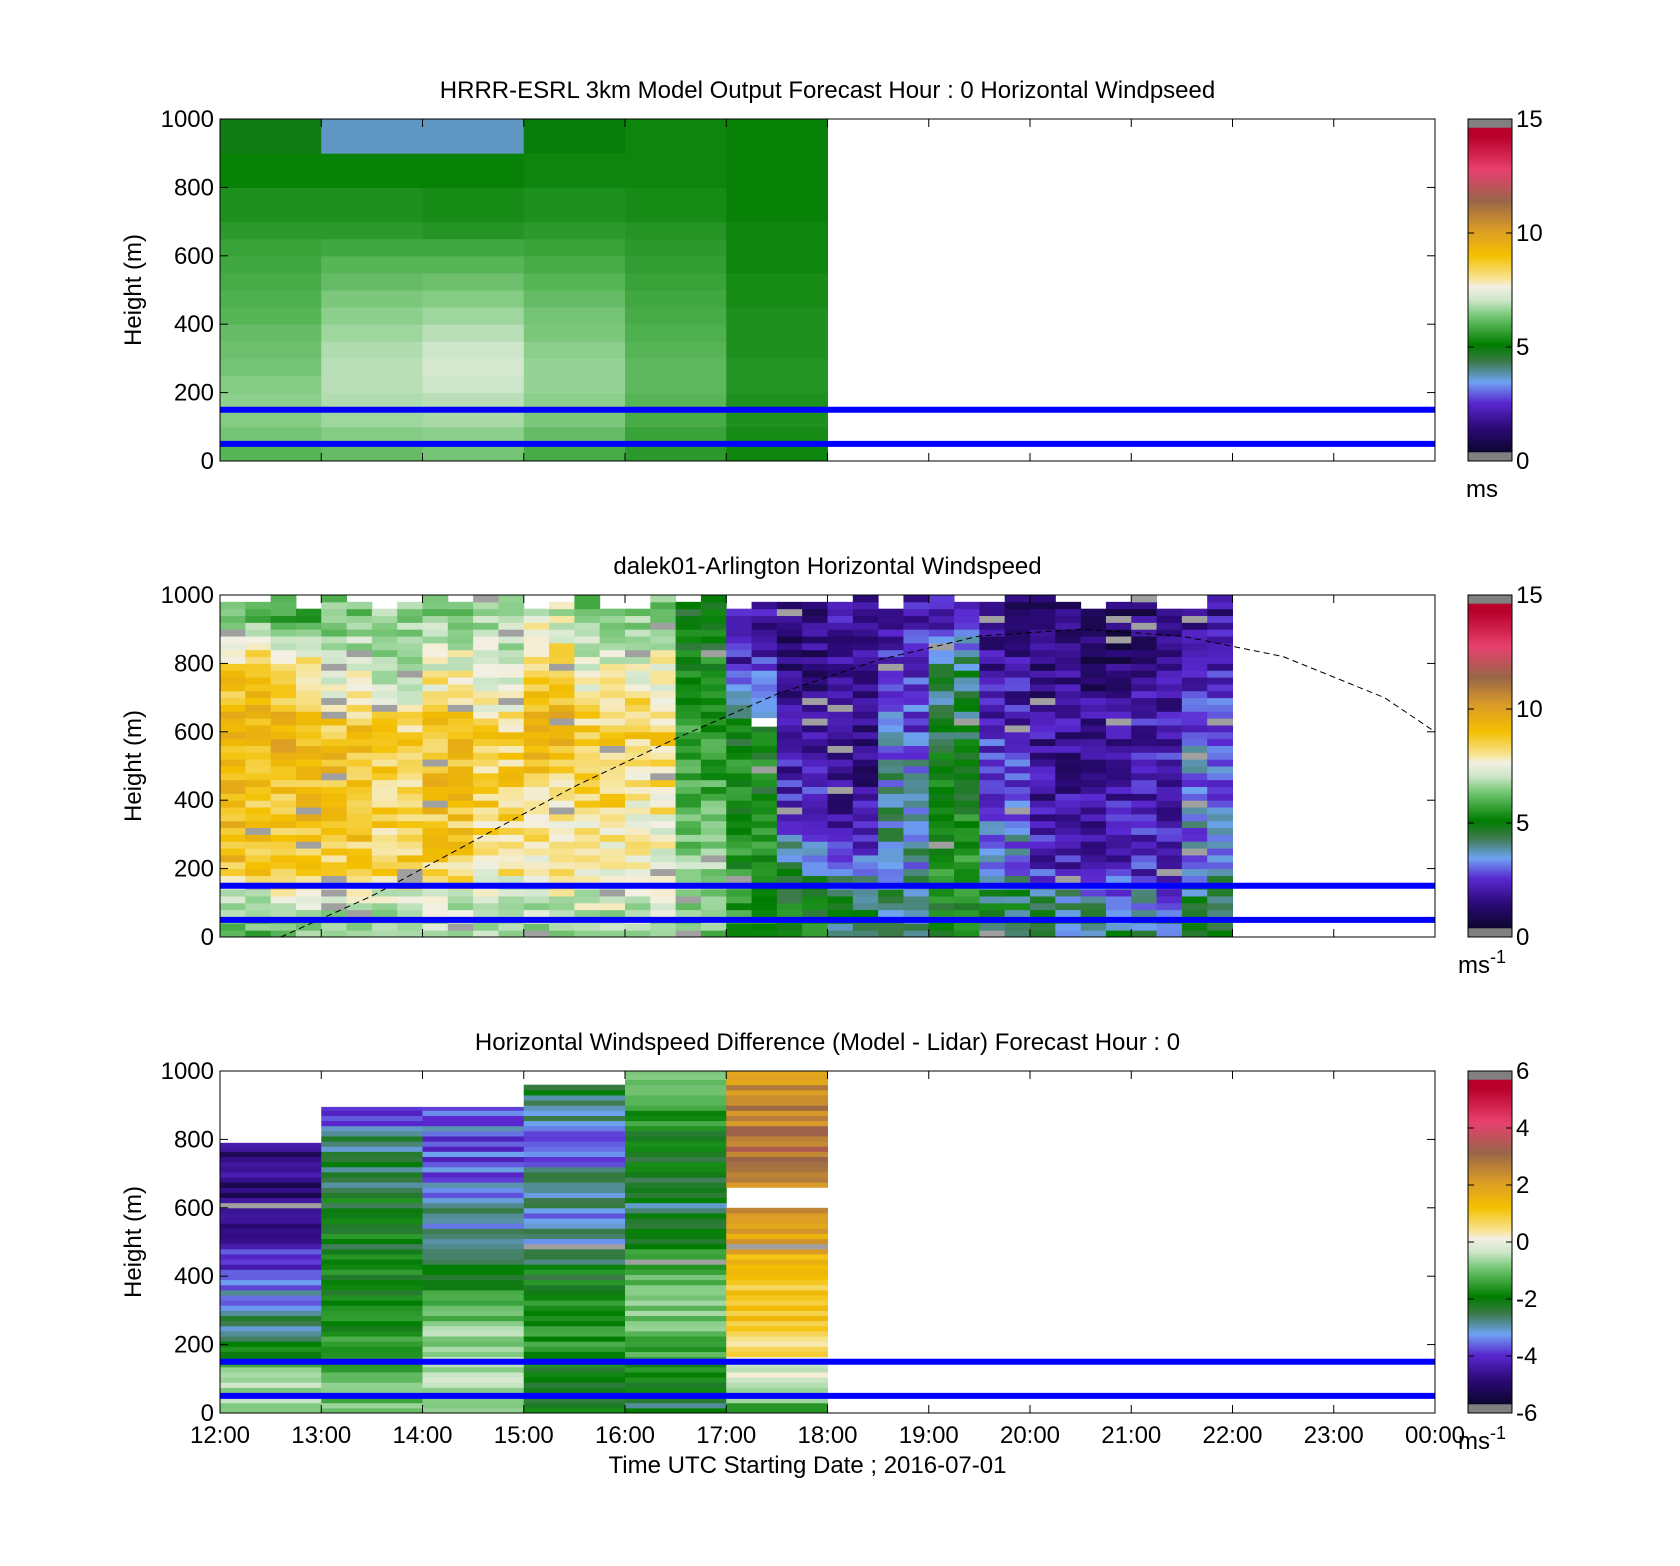  Describe the element at coordinates (827, 566) in the screenshot. I see `panel-title: dalek01-Arlington Horizontal Windspeed` at that location.